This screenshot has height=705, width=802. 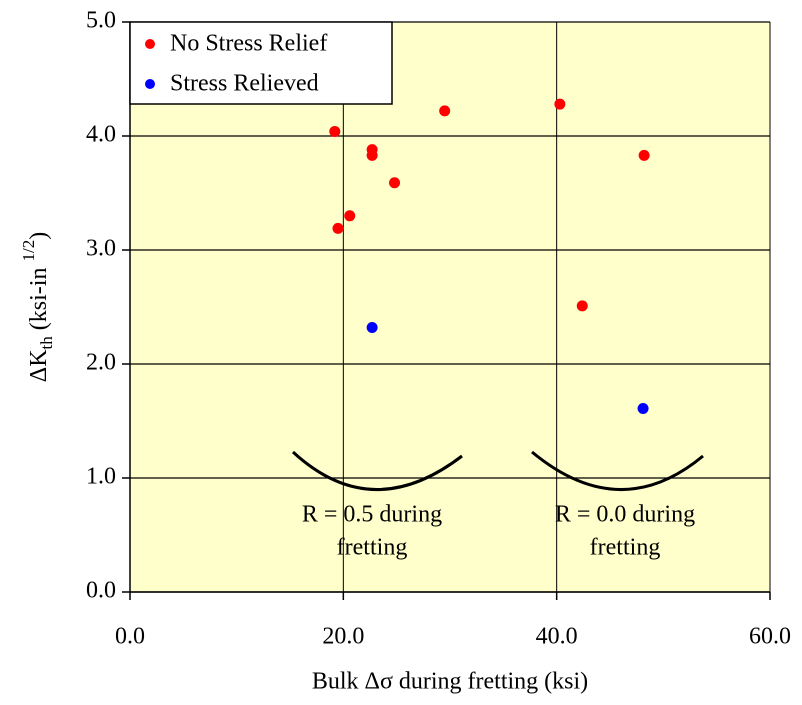 I want to click on x-tick-label: 20.0, so click(x=343, y=637).